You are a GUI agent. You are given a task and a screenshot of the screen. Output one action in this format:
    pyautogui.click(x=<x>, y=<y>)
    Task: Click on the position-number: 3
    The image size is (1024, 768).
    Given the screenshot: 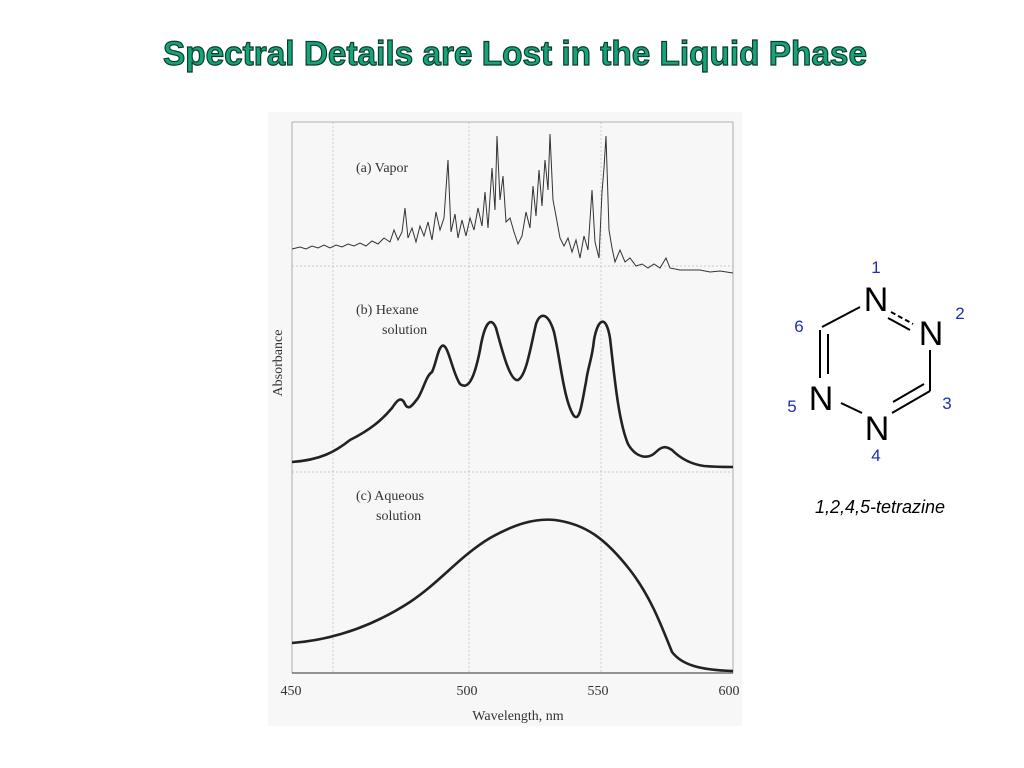 What is the action you would take?
    pyautogui.click(x=946, y=403)
    